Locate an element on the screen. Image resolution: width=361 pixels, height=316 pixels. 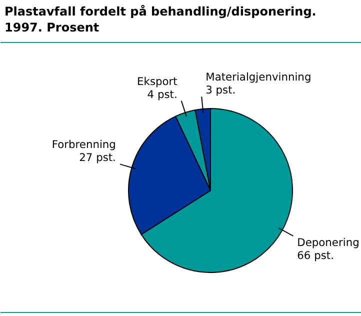
data-label: 4 pst. is located at coordinates (162, 94).